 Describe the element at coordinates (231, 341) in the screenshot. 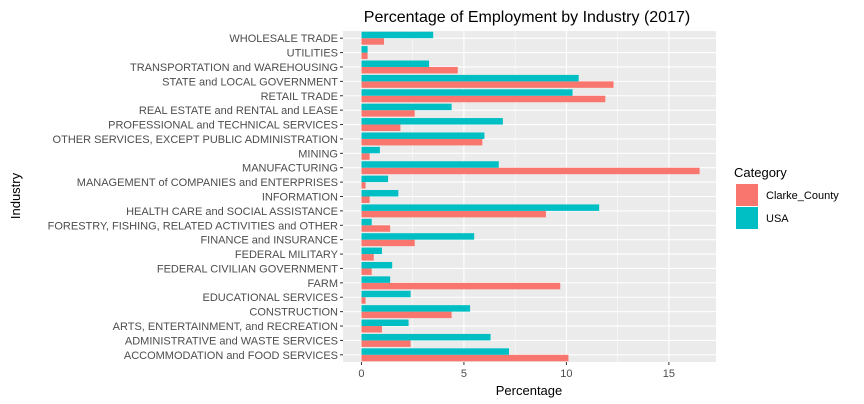

I see `y-tick-label: ADMINISTRATIVE and WASTE SERVICES` at that location.